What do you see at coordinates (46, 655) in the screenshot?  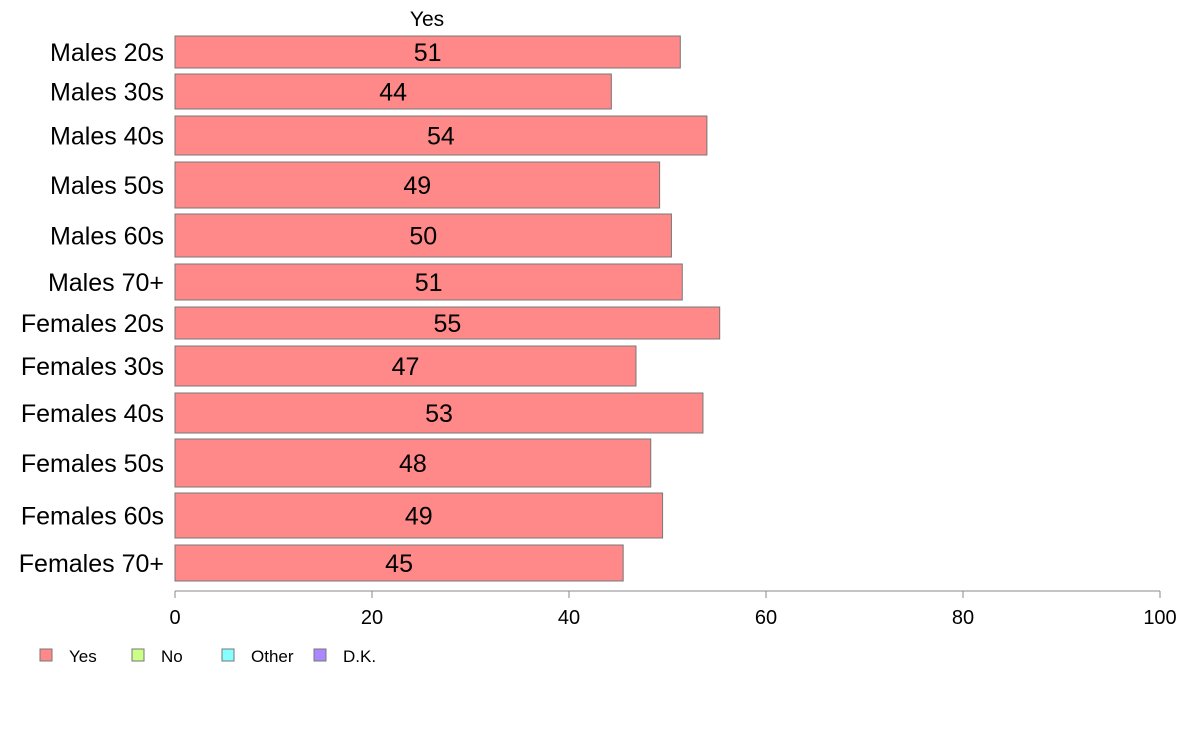 I see `legend-swatch-yes` at bounding box center [46, 655].